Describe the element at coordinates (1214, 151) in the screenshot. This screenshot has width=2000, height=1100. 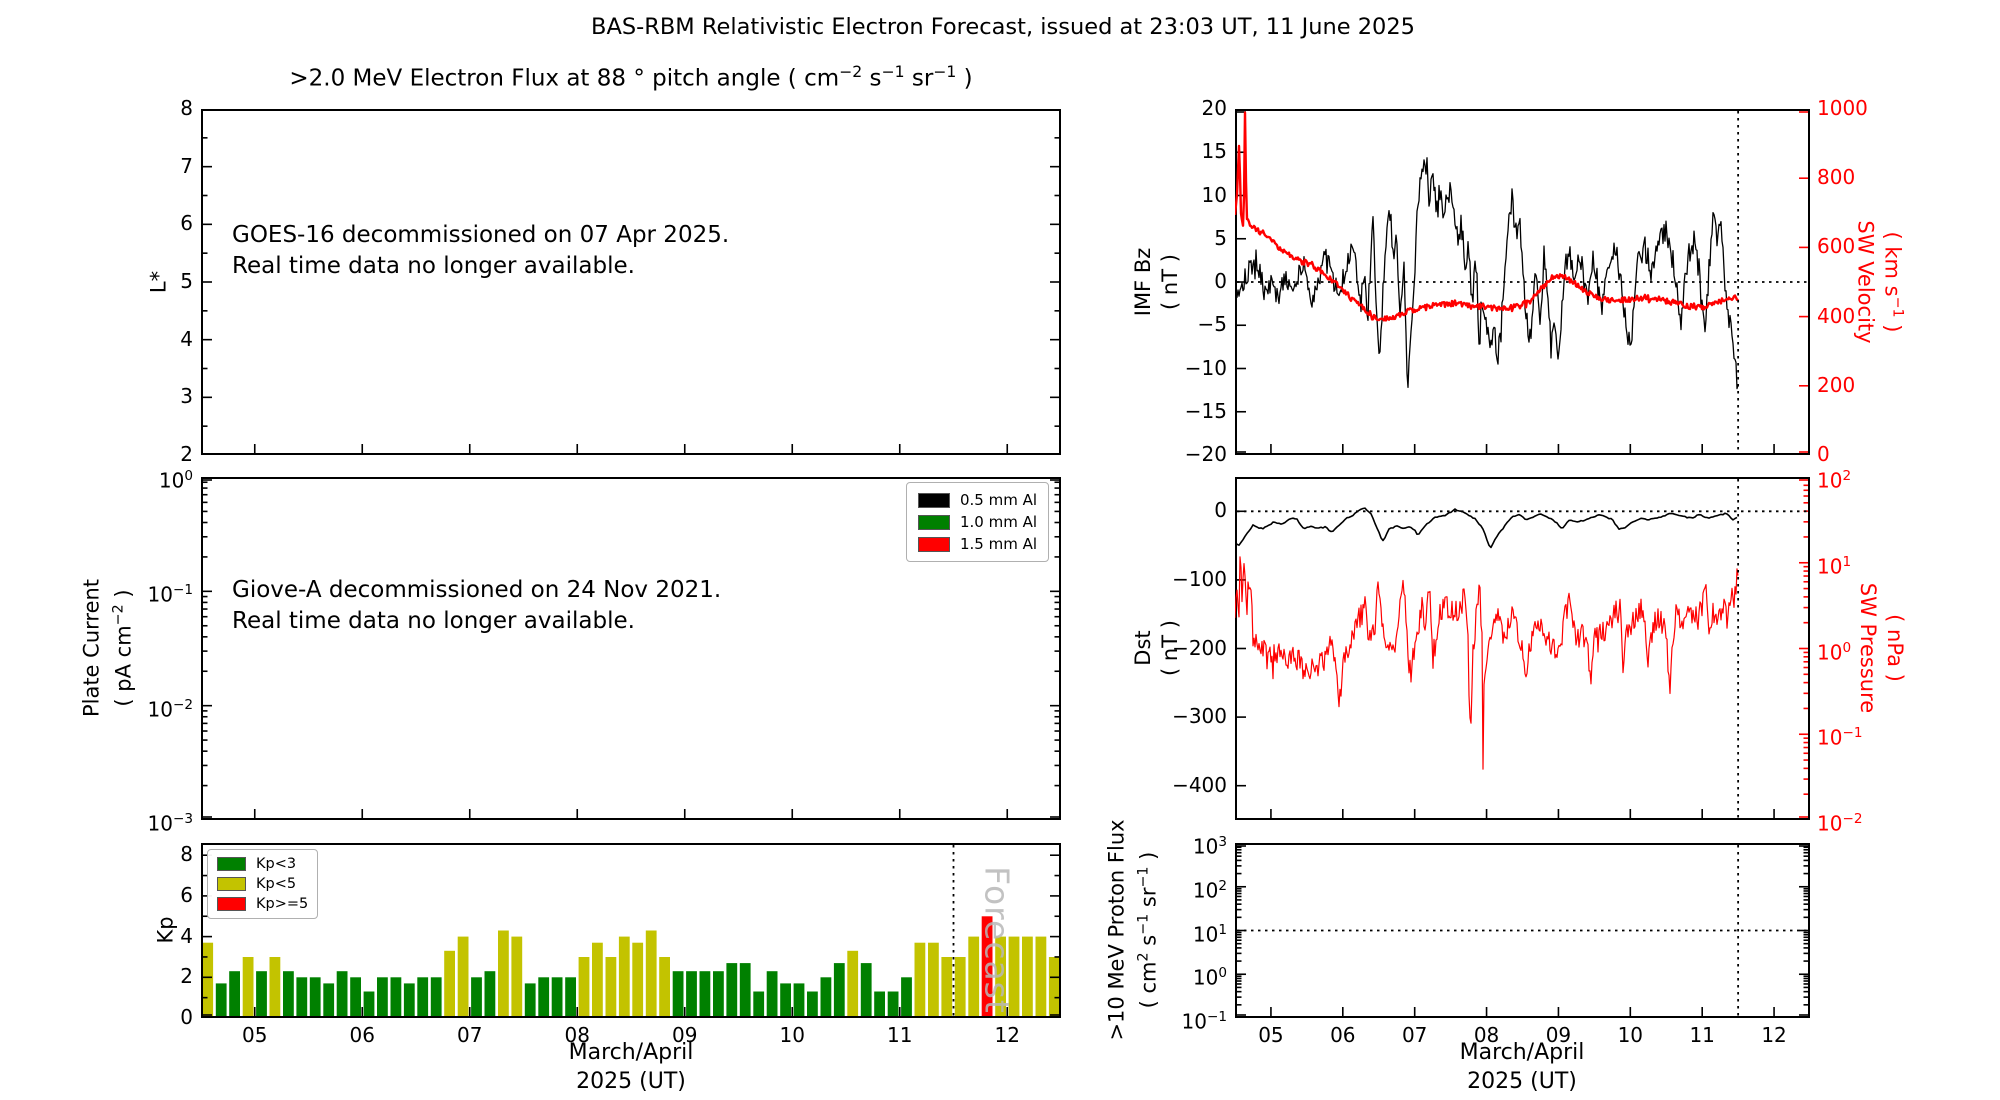
I see `y-tick-label: 15` at that location.